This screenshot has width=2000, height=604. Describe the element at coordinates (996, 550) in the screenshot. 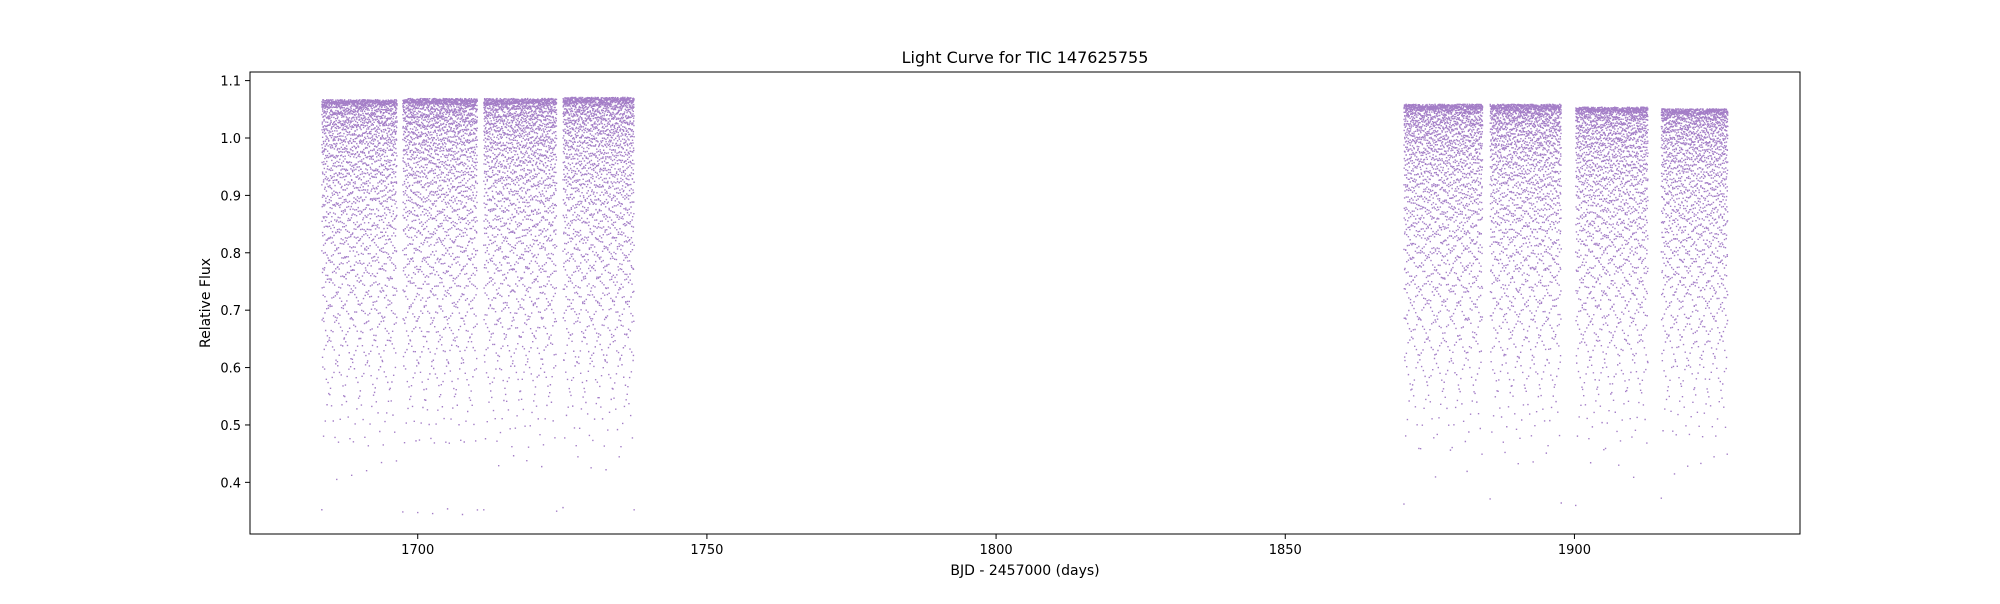

I see `x-tick-label: 1800` at that location.